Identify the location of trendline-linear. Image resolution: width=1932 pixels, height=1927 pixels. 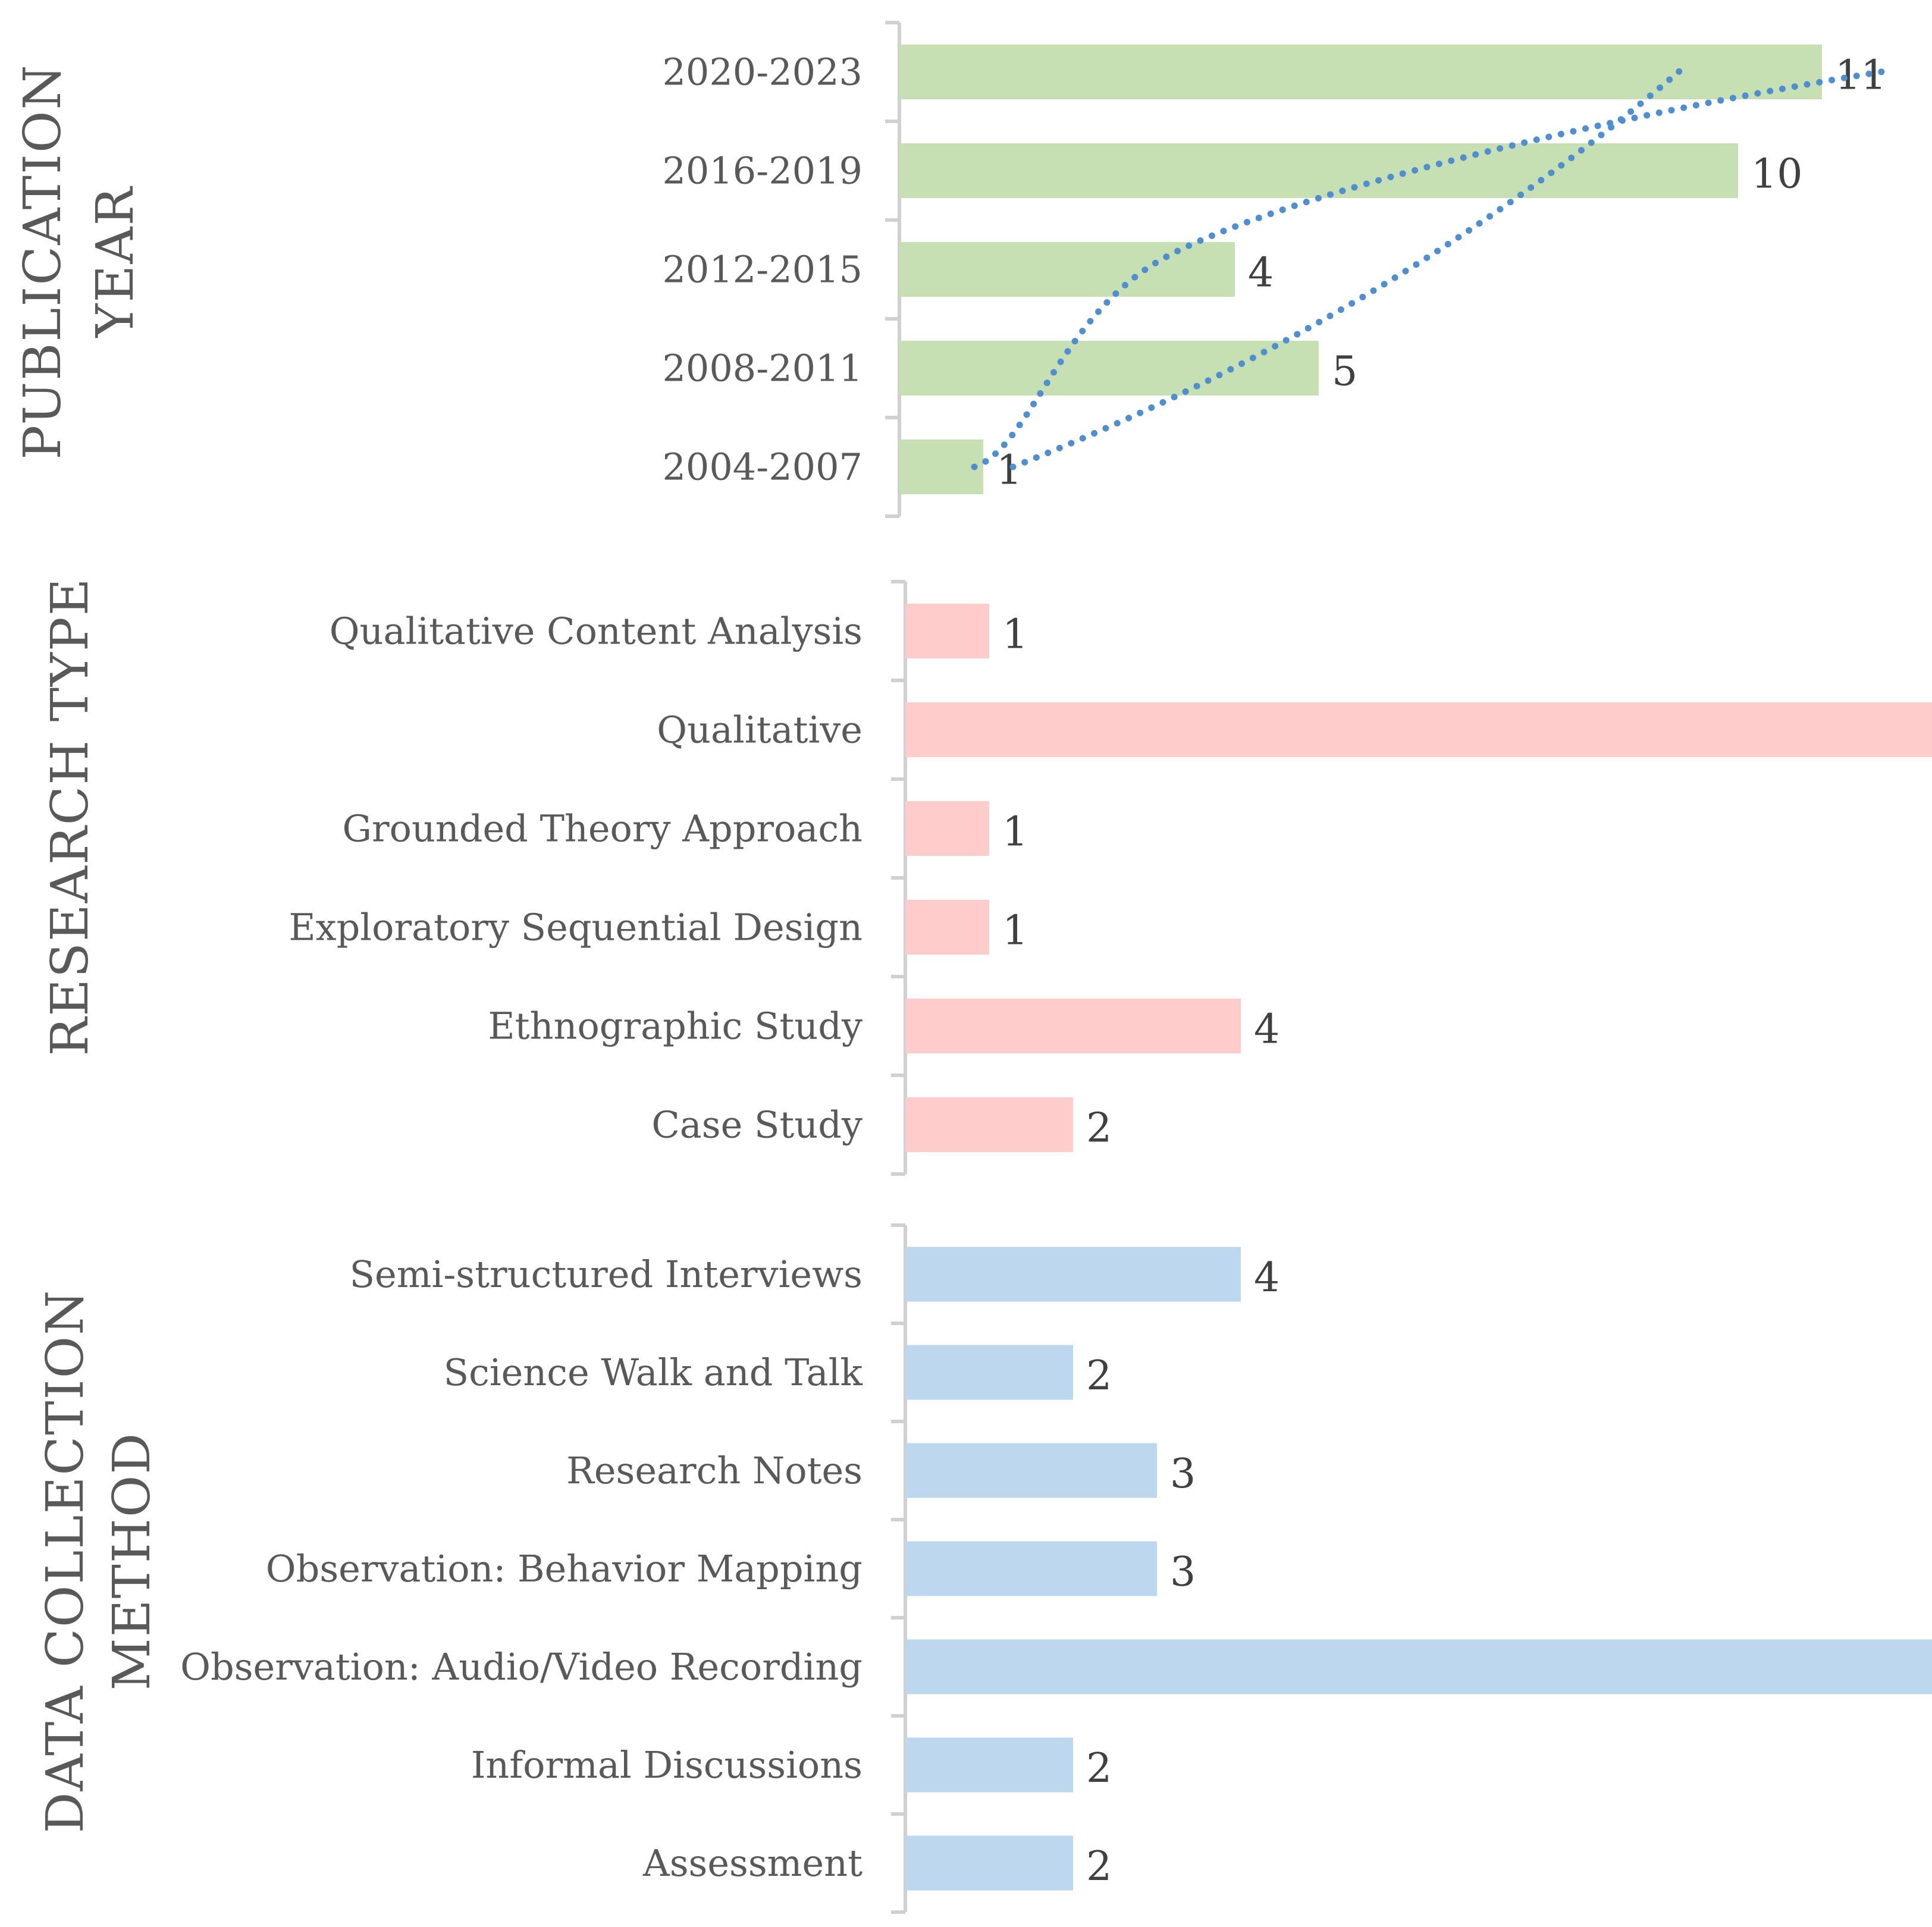
(1346, 269).